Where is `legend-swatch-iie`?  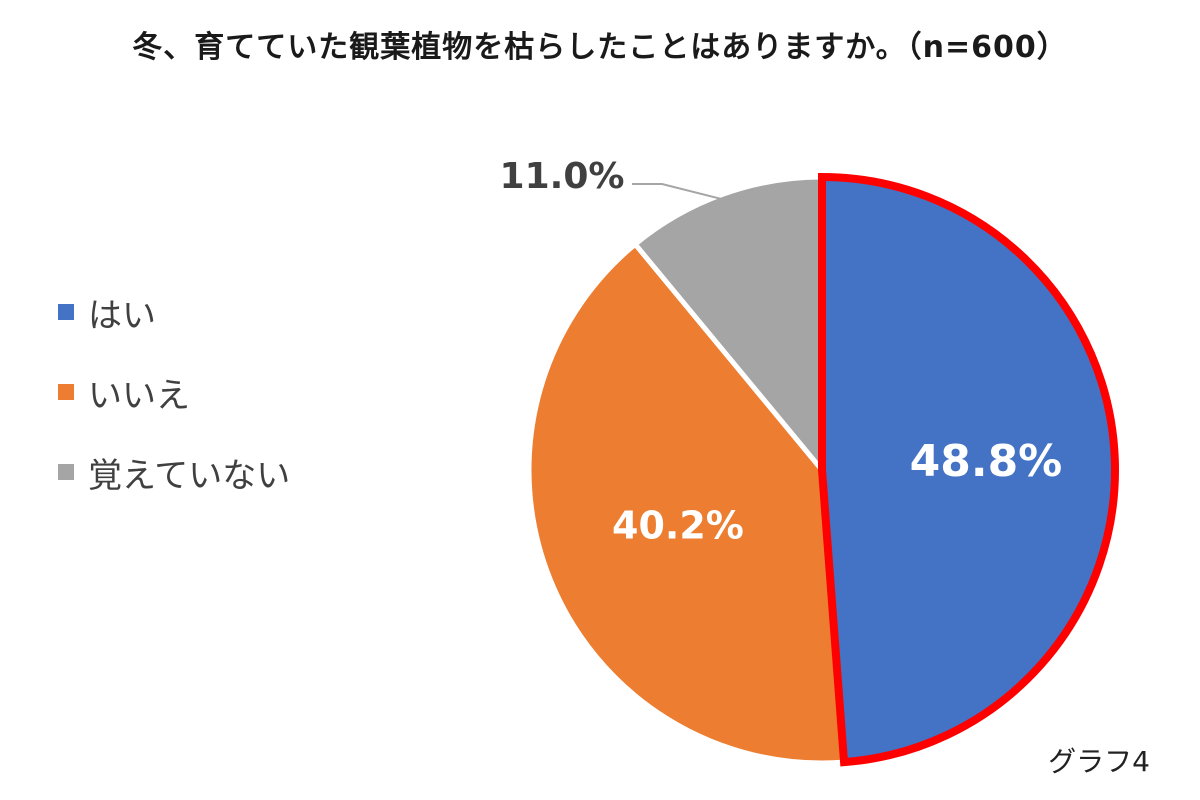 legend-swatch-iie is located at coordinates (66, 392).